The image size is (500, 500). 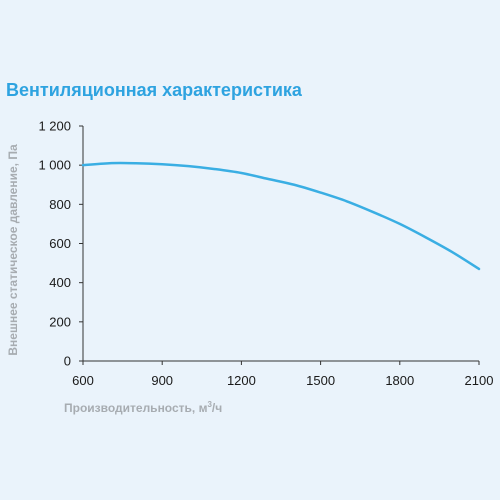 I want to click on x-tick-label: 2100, so click(x=479, y=380).